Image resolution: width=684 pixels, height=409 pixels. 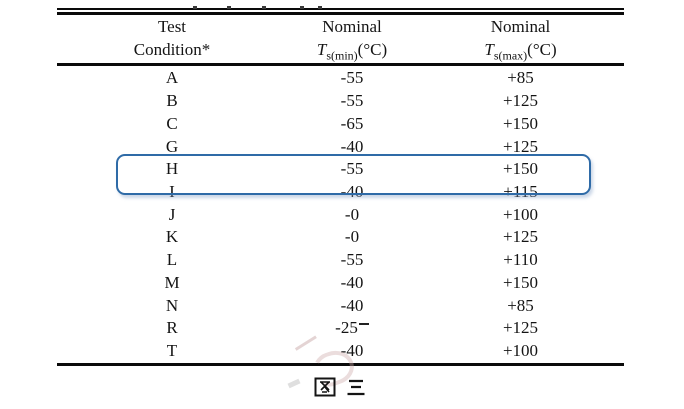 I want to click on table-row: K -0 +125, so click(x=340, y=237).